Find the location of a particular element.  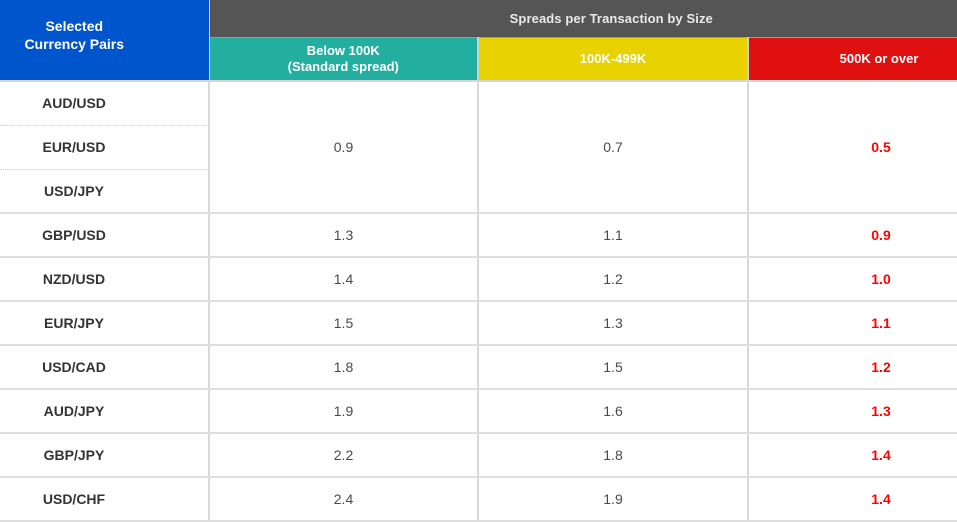

spread-100k-499k: 1.3 is located at coordinates (613, 323).